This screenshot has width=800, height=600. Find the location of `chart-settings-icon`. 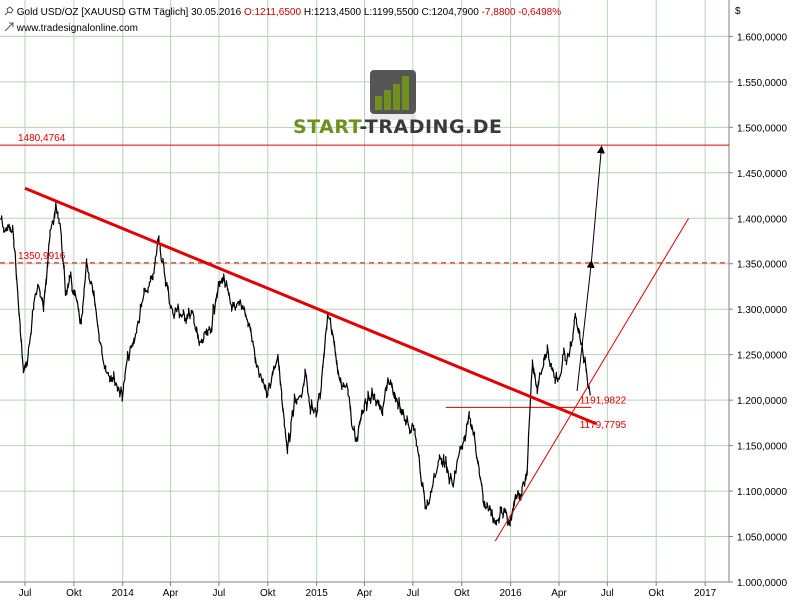

chart-settings-icon is located at coordinates (9, 11).